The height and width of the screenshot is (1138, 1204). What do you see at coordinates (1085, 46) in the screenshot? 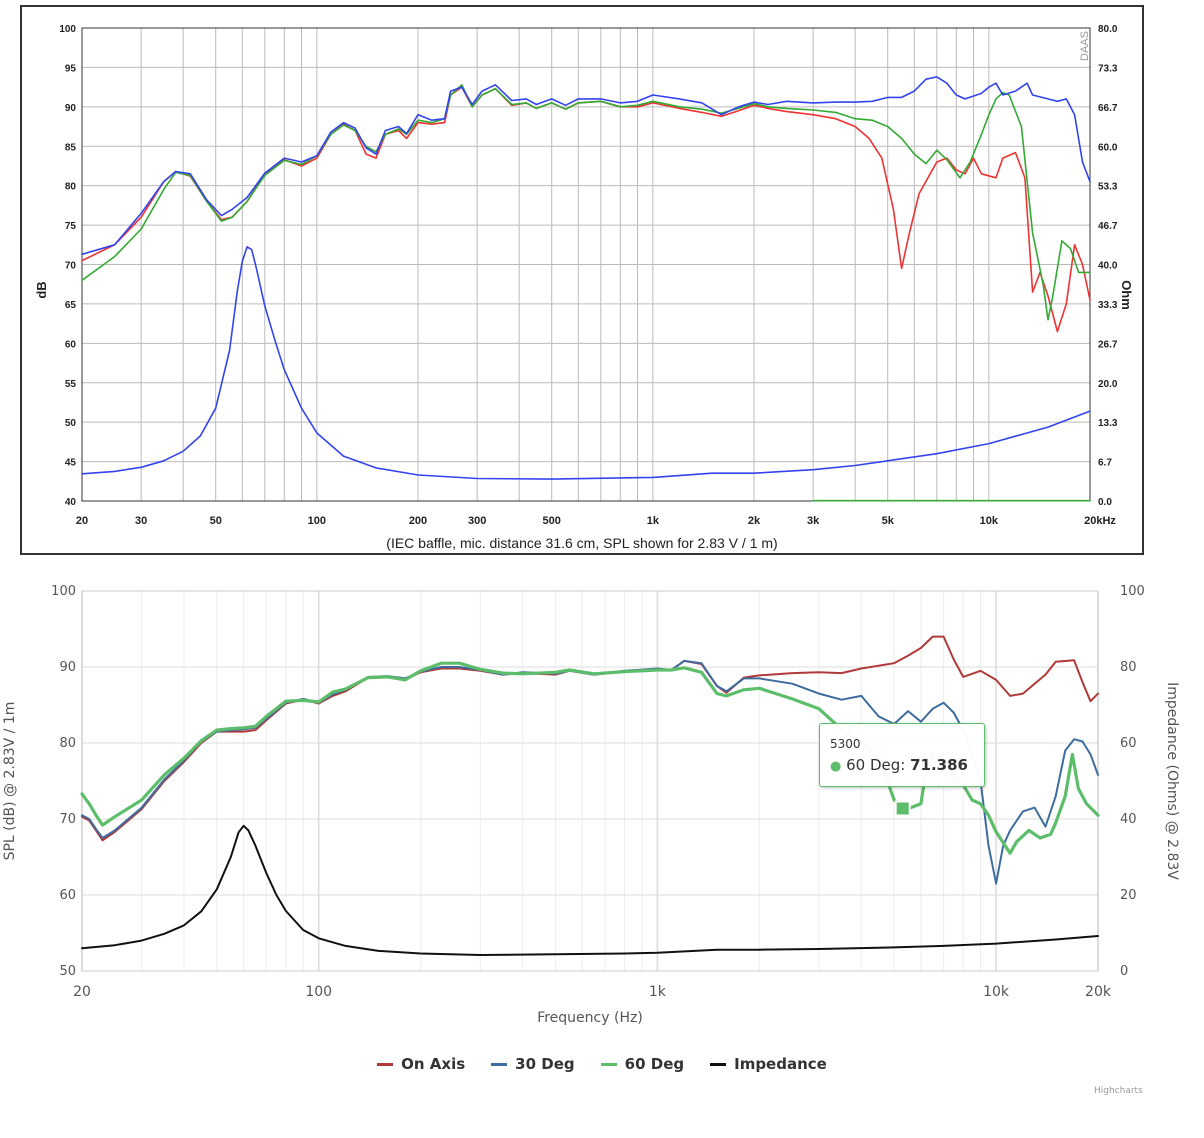
I see `watermark-text: DAAS` at bounding box center [1085, 46].